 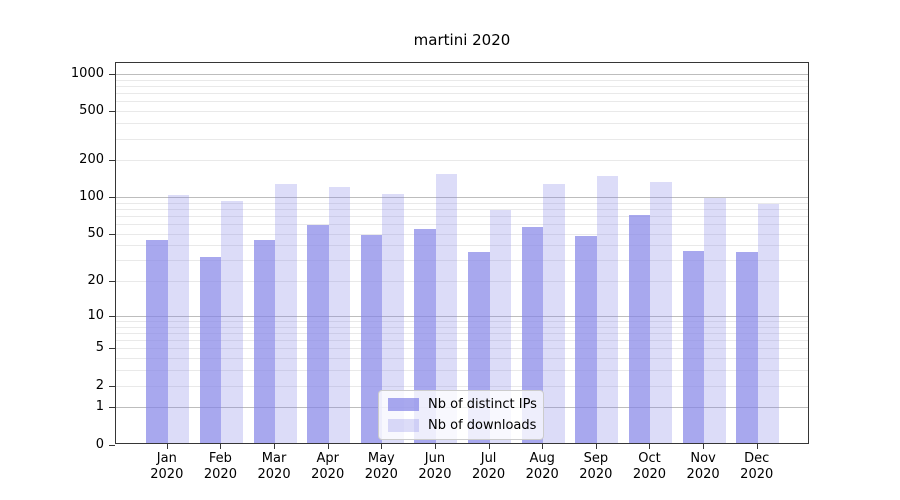 What do you see at coordinates (91, 197) in the screenshot?
I see `y-tick-label: 100` at bounding box center [91, 197].